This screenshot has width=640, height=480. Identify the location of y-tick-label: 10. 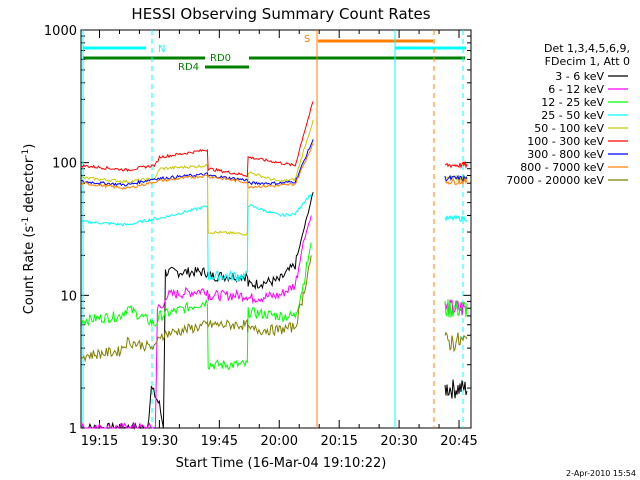
(68, 296).